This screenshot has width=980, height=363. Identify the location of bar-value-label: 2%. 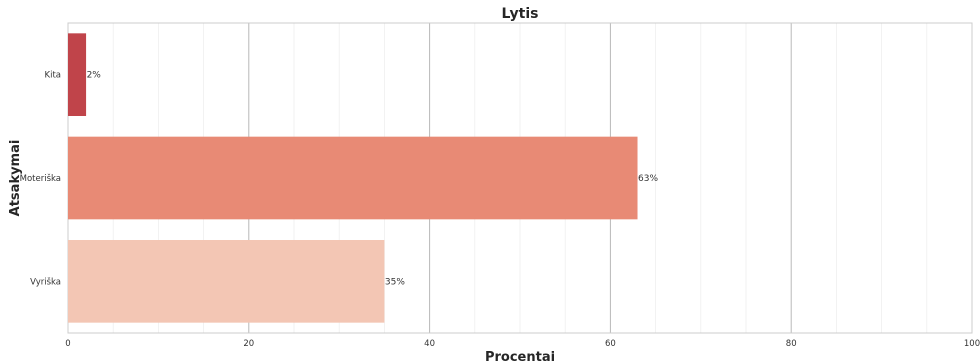
(94, 76).